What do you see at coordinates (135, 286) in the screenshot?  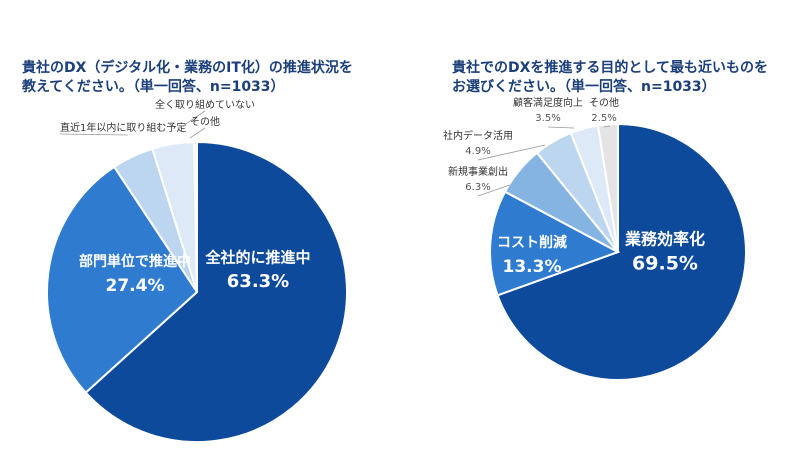 I see `value-label: 27.4%` at bounding box center [135, 286].